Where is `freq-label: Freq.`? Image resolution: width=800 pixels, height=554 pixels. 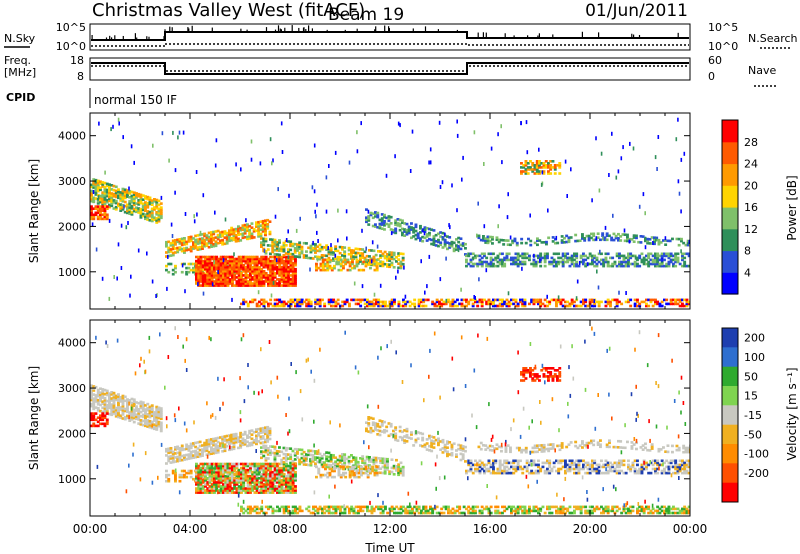
freq-label: Freq. is located at coordinates (17, 60).